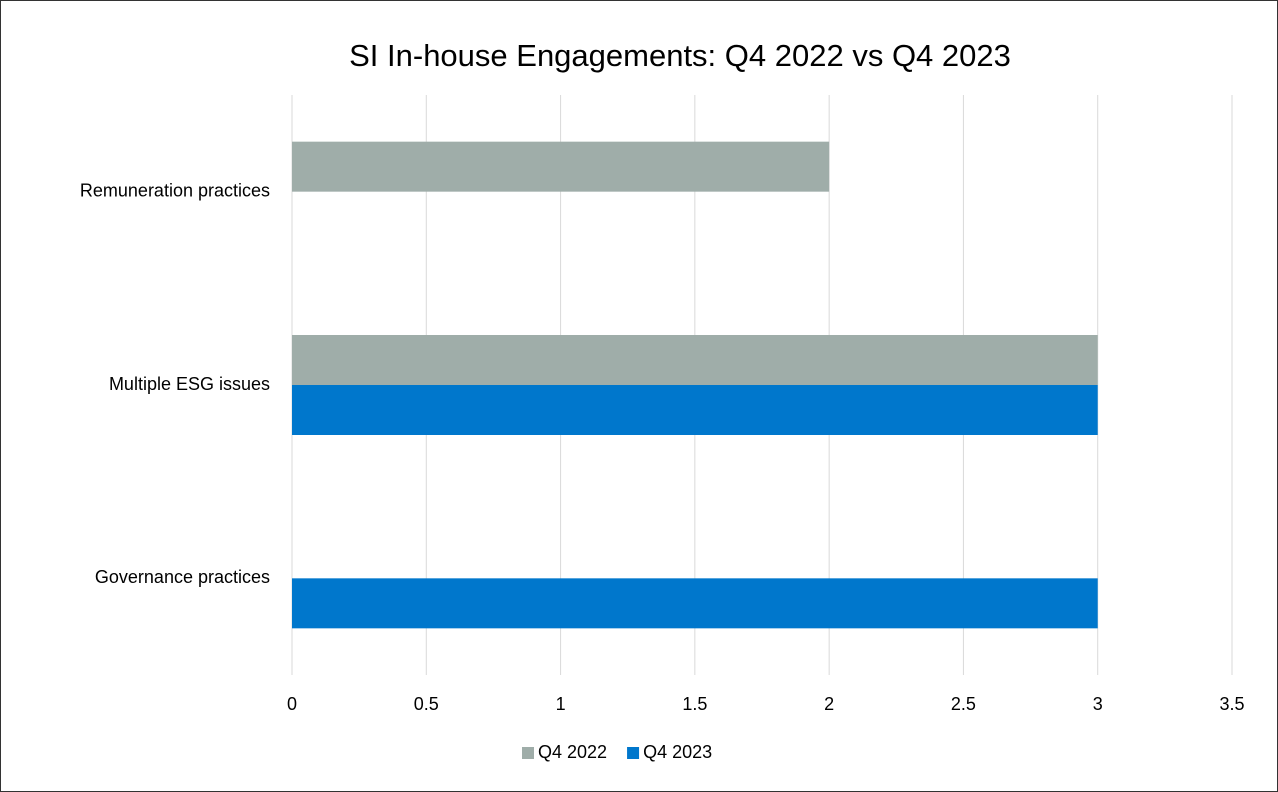 The height and width of the screenshot is (792, 1278). Describe the element at coordinates (561, 704) in the screenshot. I see `x-tick-label: 1` at that location.